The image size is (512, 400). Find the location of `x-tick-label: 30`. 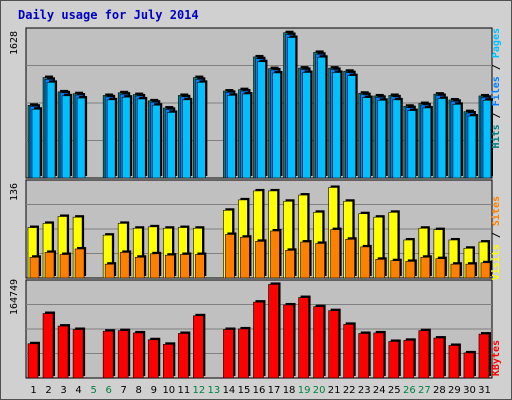

x-tick-label: 30 is located at coordinates (469, 390).